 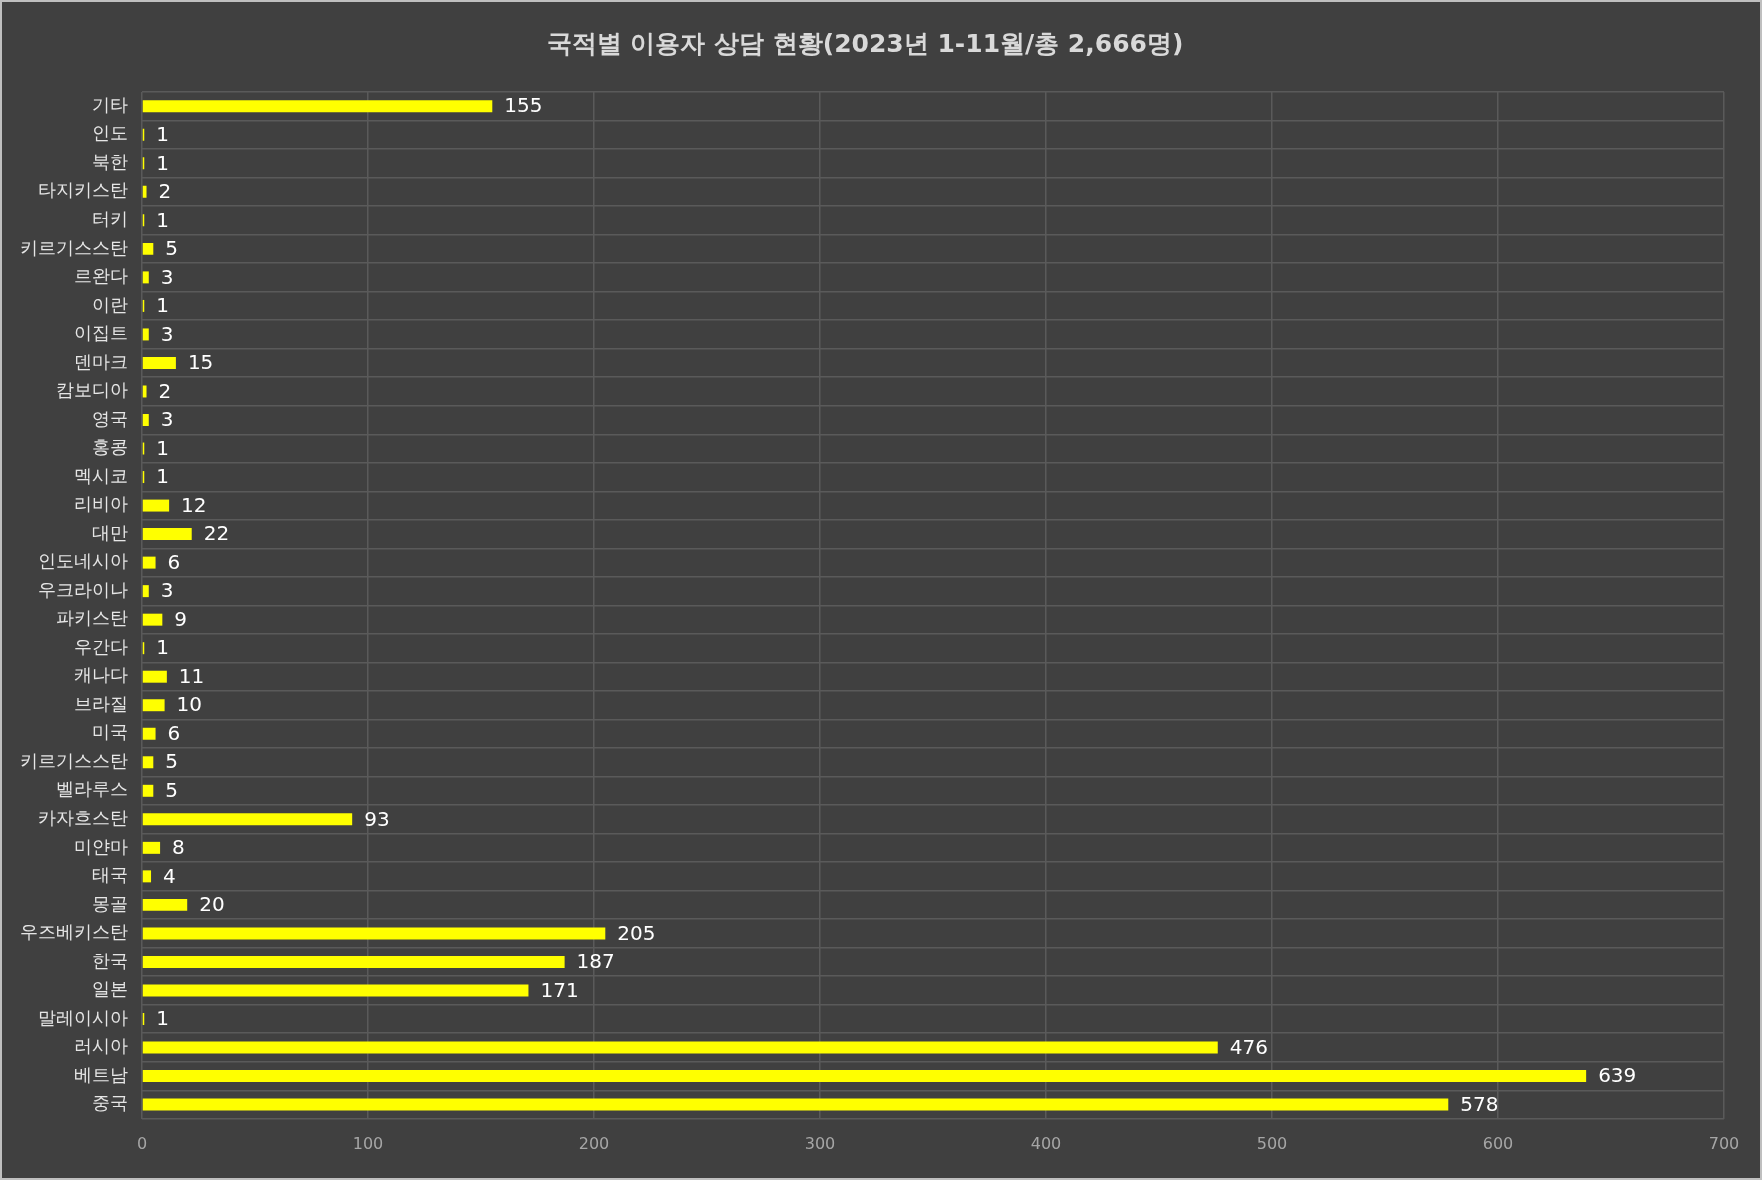 What do you see at coordinates (865, 43) in the screenshot?
I see `chart-title: 국적별 이용자 상담 현황(2023년 1-11월/총 2,666명)` at bounding box center [865, 43].